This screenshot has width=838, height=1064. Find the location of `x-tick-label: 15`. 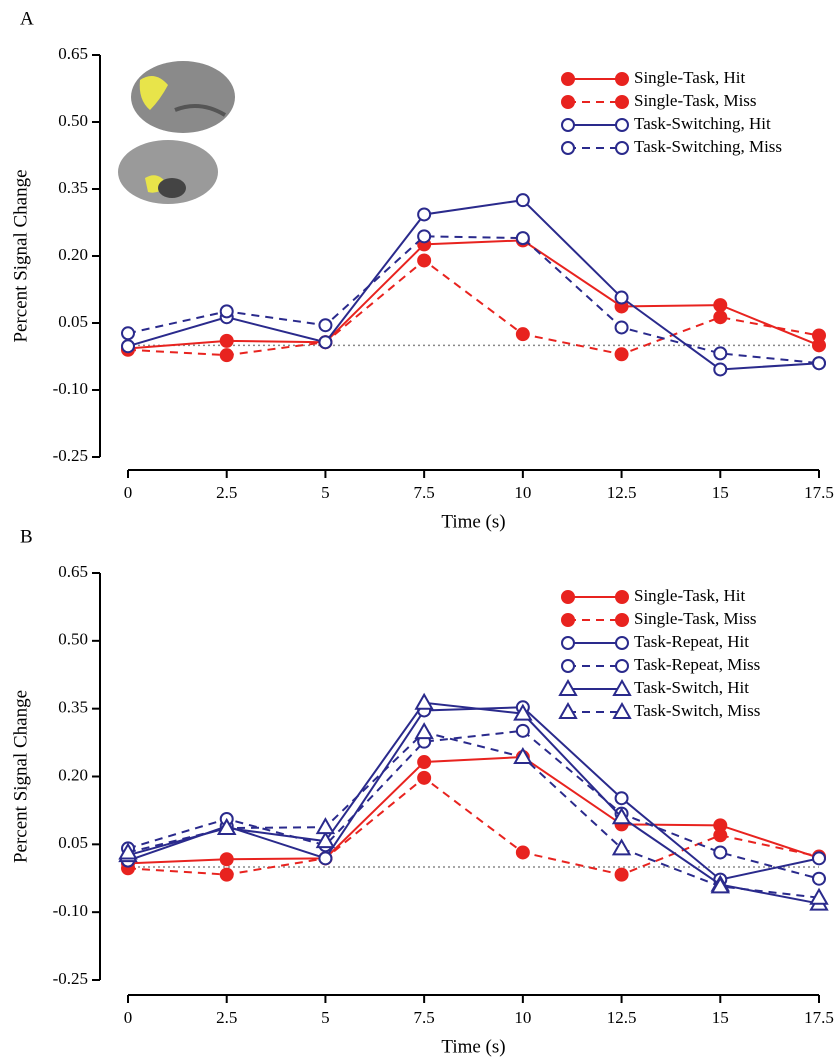

x-tick-label: 15 is located at coordinates (720, 492).